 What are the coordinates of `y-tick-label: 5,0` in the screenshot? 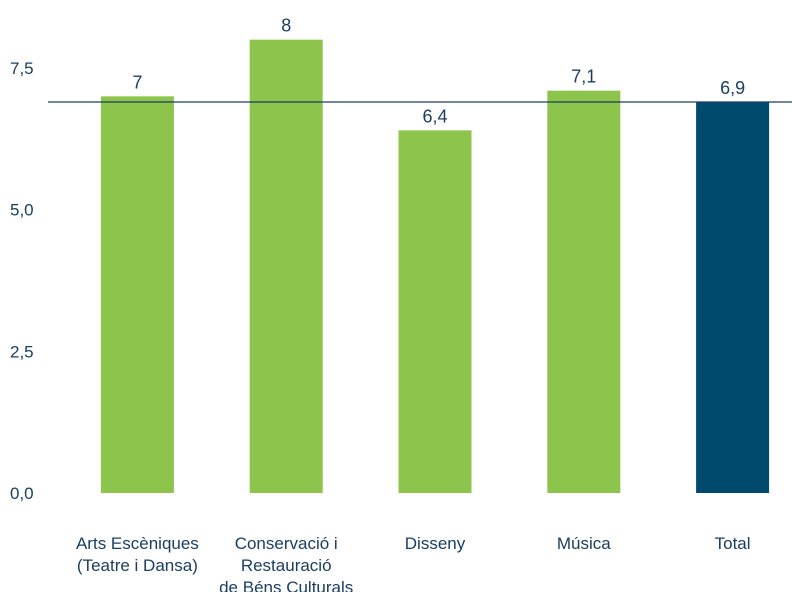 It's located at (22, 210).